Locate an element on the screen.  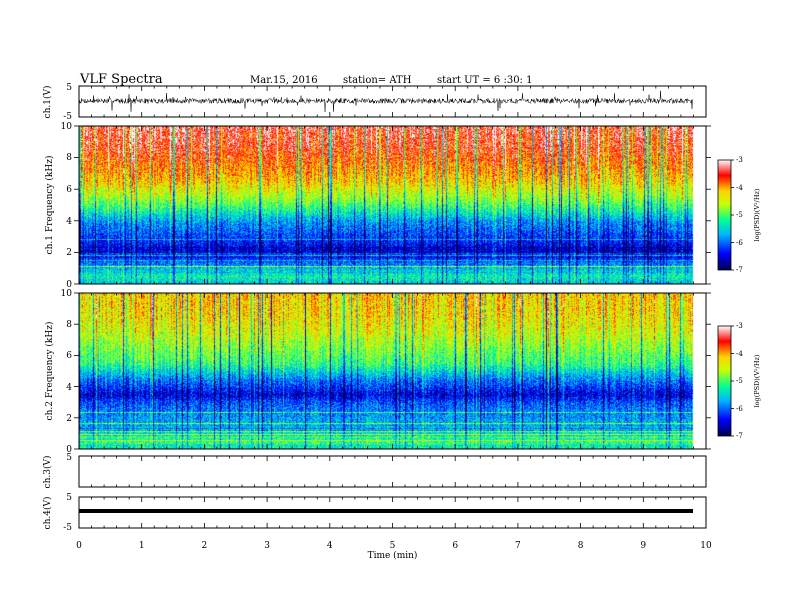
xtick-9: 9 is located at coordinates (643, 546).